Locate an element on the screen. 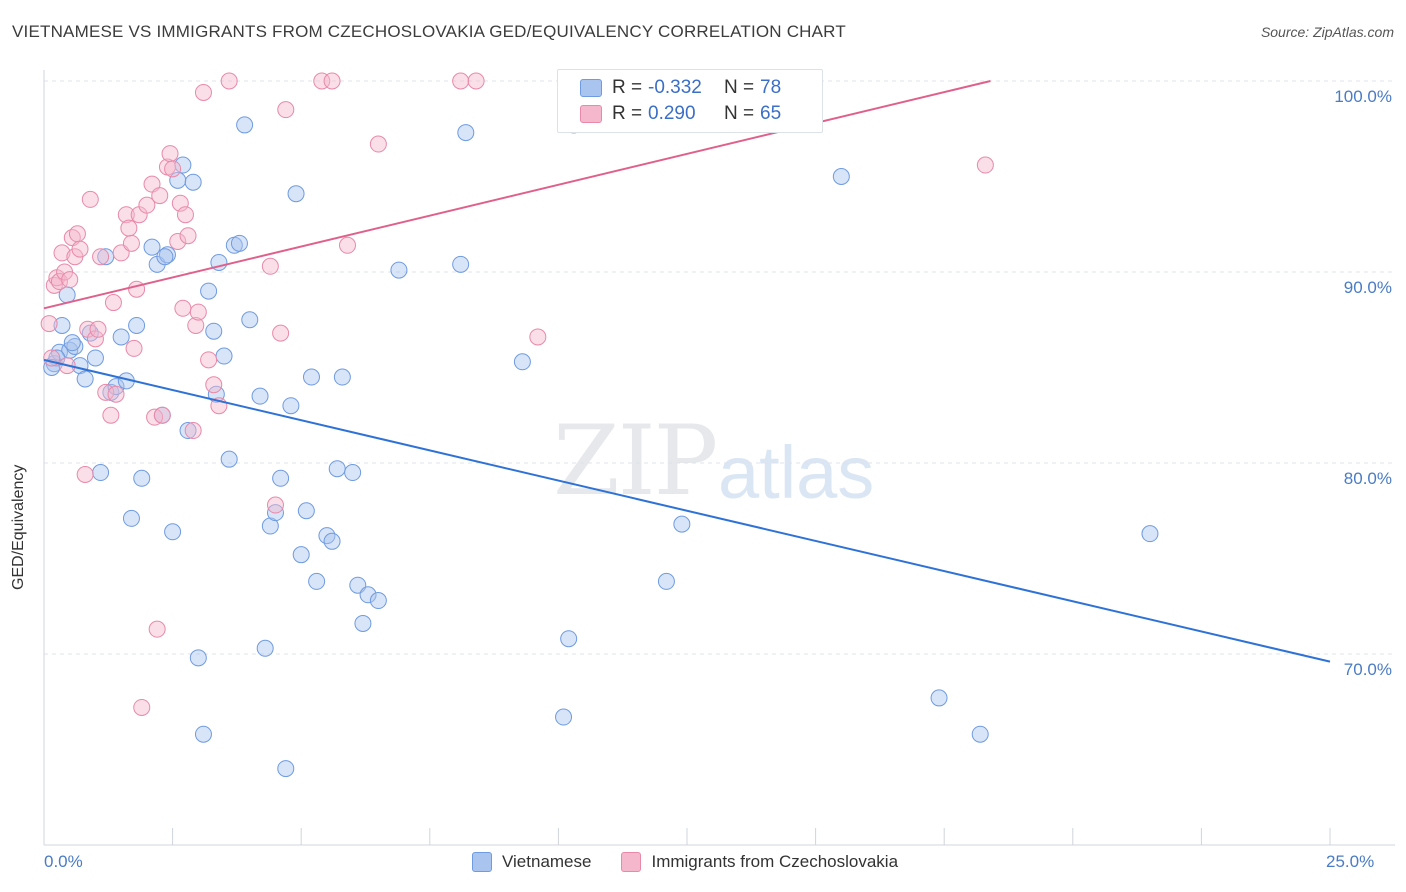 This screenshot has width=1406, height=892. stats-legend: R = -0.332 N = 78 R = 0.290 N = 65 is located at coordinates (690, 101).